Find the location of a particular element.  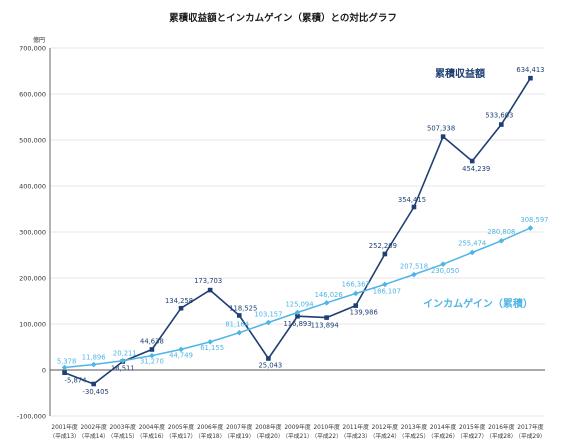

x-tick-sublabel: （平成27） is located at coordinates (472, 436).